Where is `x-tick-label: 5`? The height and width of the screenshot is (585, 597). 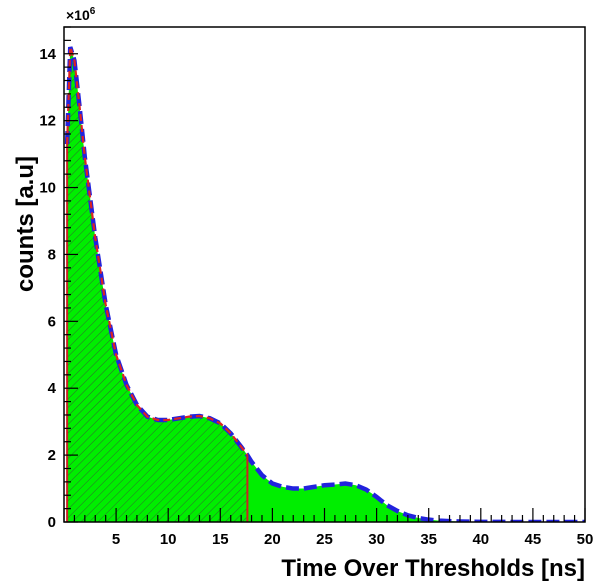
x-tick-label: 5 is located at coordinates (116, 539).